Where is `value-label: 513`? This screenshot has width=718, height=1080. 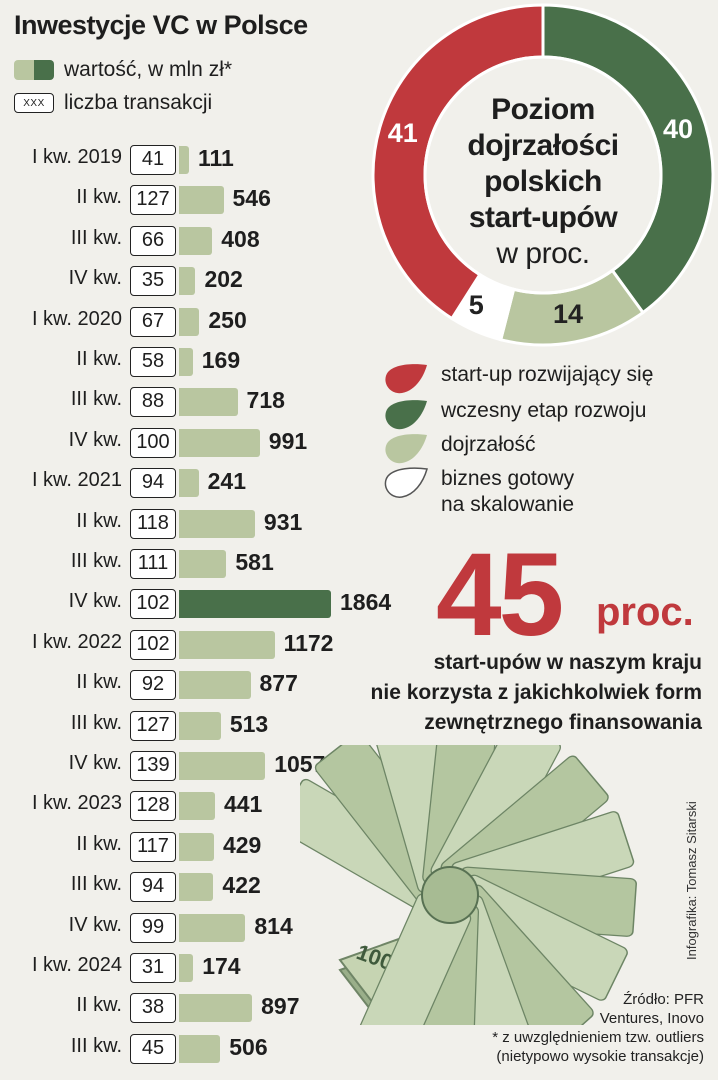 value-label: 513 is located at coordinates (249, 723).